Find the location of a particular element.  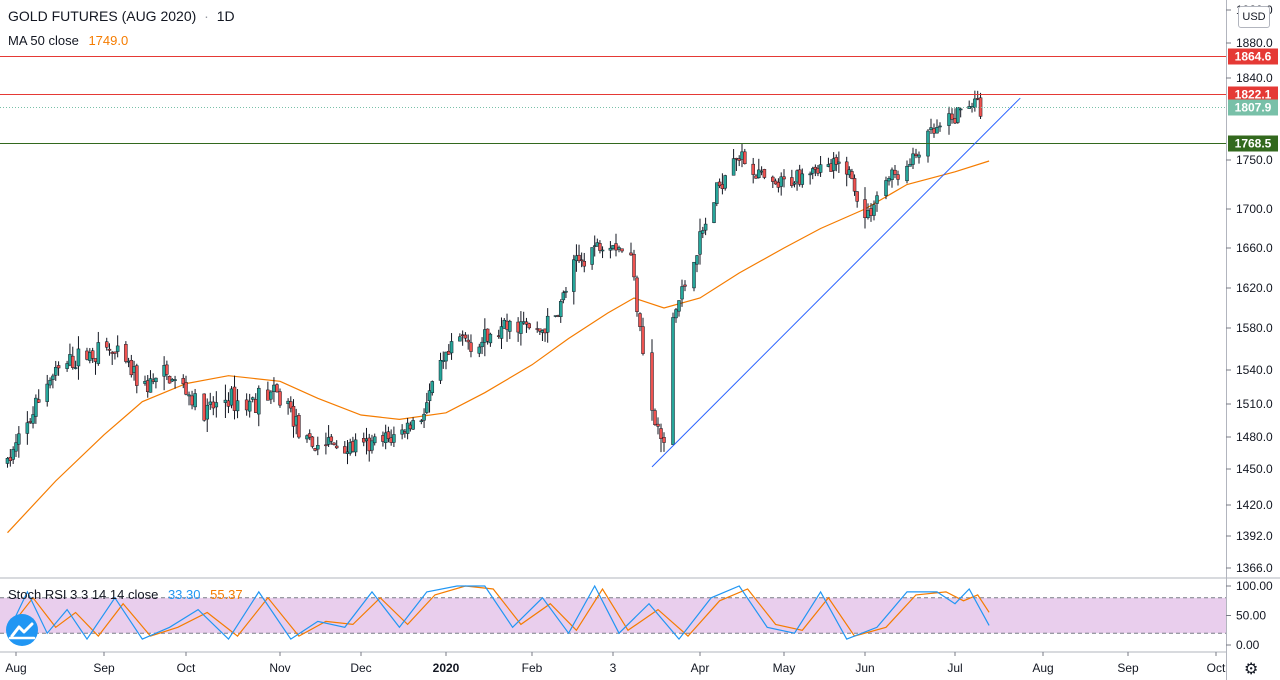

stoch-axis-label: 50.00 is located at coordinates (1251, 616).